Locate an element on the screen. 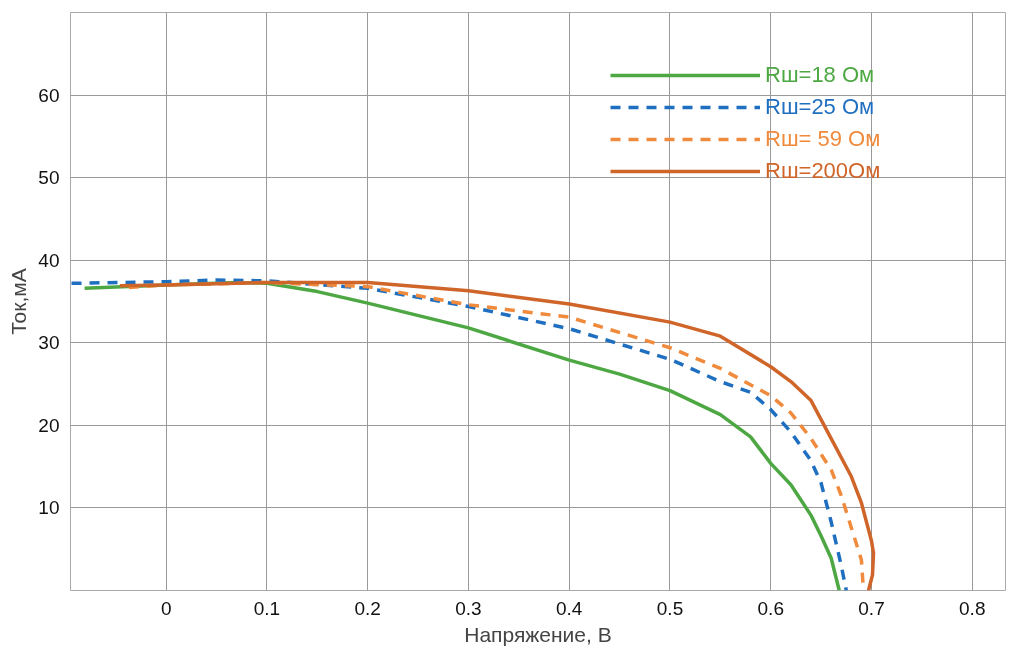 This screenshot has width=1015, height=657. x-tick-label: 0.3 is located at coordinates (468, 608).